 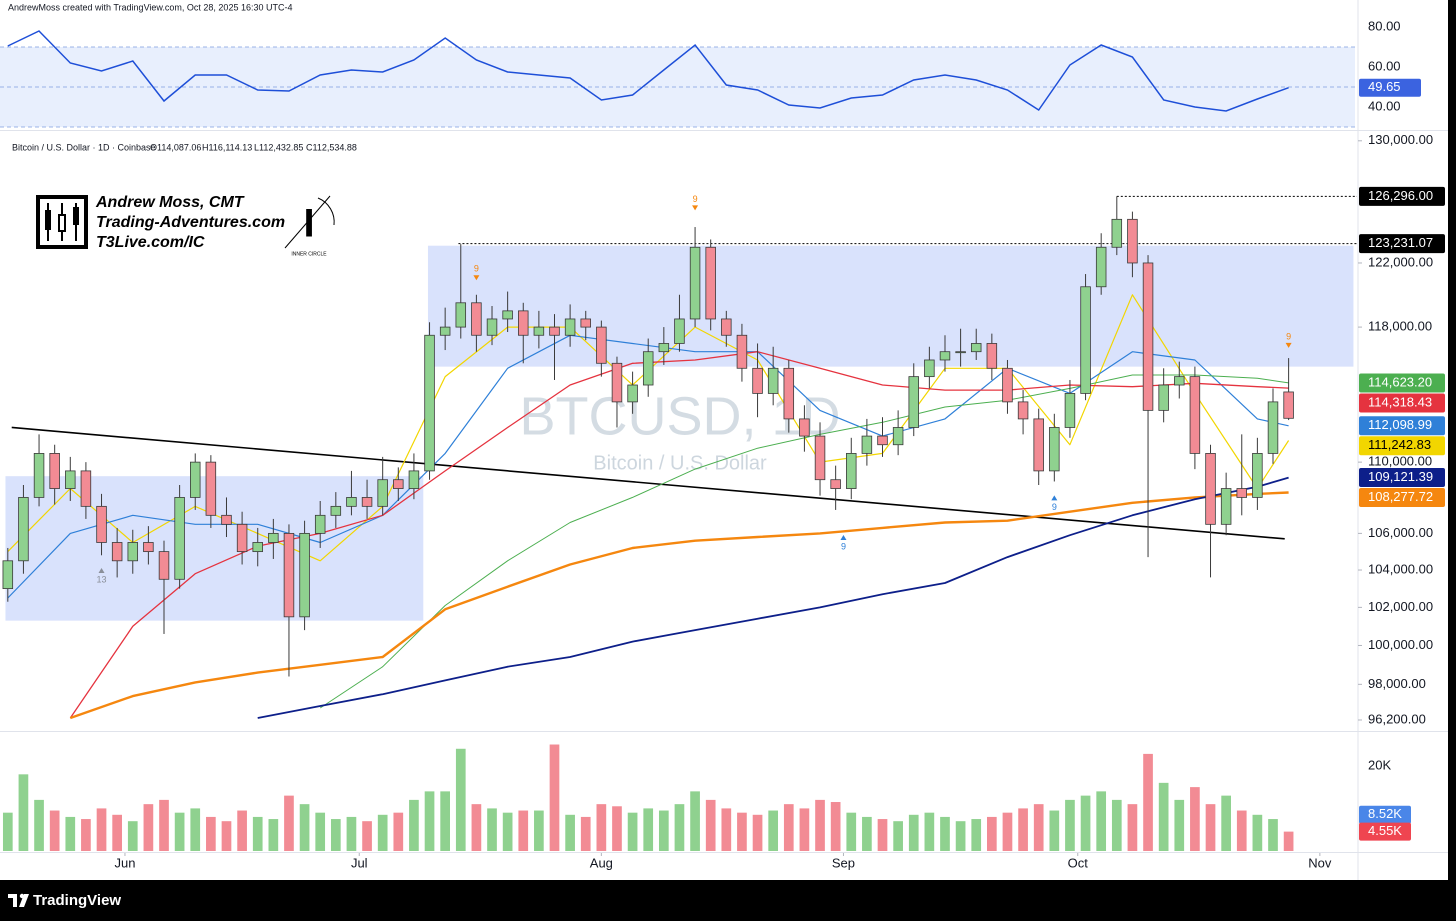 I want to click on footer-bar, so click(x=728, y=900).